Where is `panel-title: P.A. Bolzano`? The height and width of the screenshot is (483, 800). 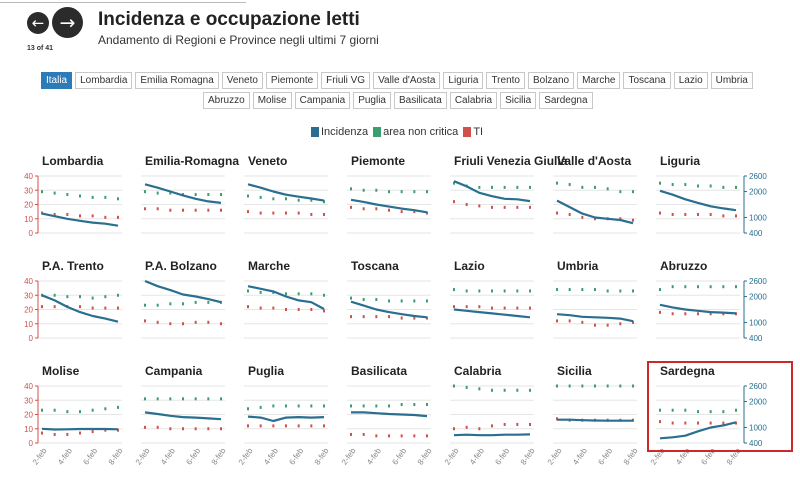
panel-title: P.A. Bolzano is located at coordinates (181, 266).